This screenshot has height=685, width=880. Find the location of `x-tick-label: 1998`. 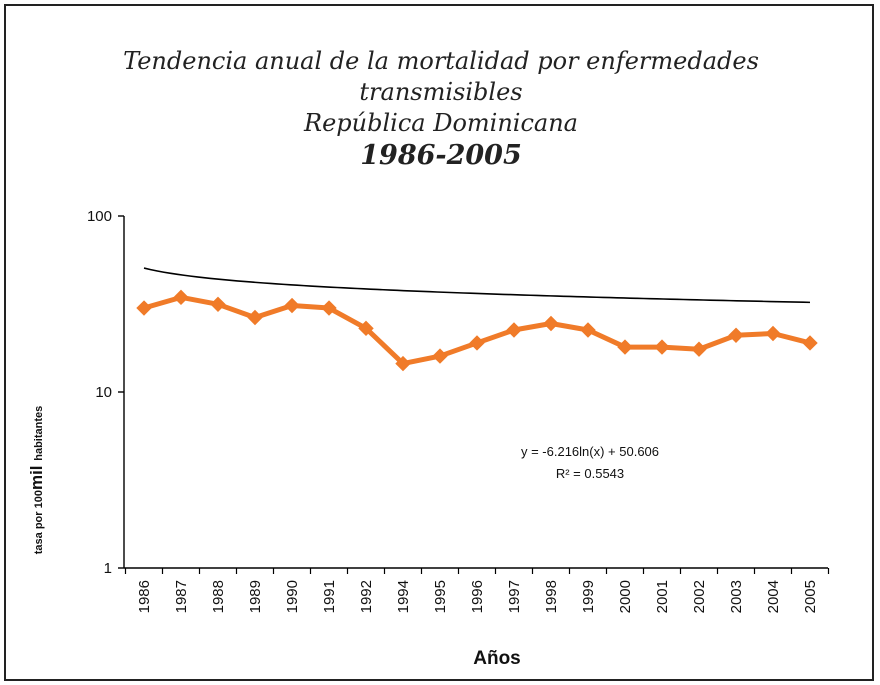

x-tick-label: 1998 is located at coordinates (551, 596).